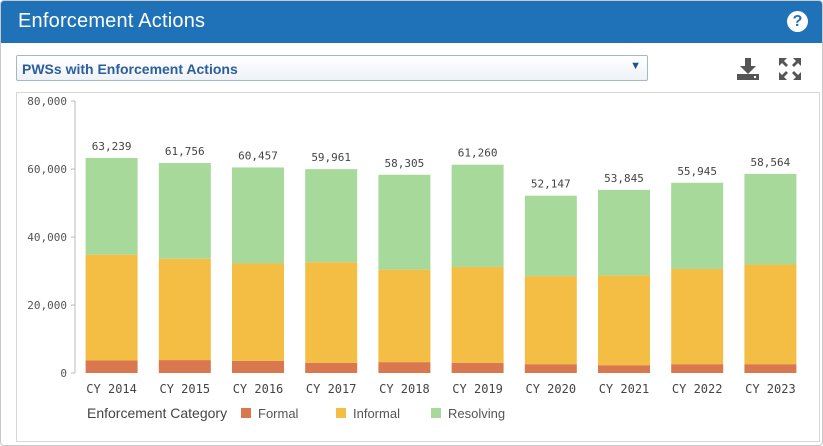 Image resolution: width=823 pixels, height=446 pixels. Describe the element at coordinates (376, 413) in the screenshot. I see `legend-label-informal: Informal` at that location.